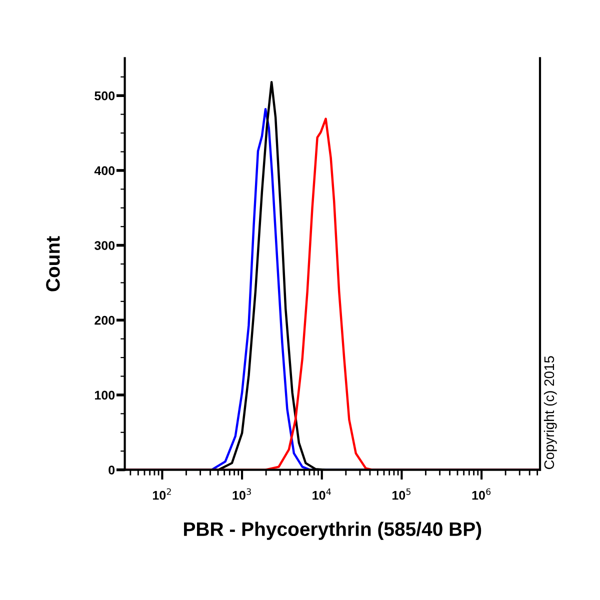 The image size is (600, 600). What do you see at coordinates (401, 494) in the screenshot?
I see `x-tick-label: 10$^{5}$` at bounding box center [401, 494].